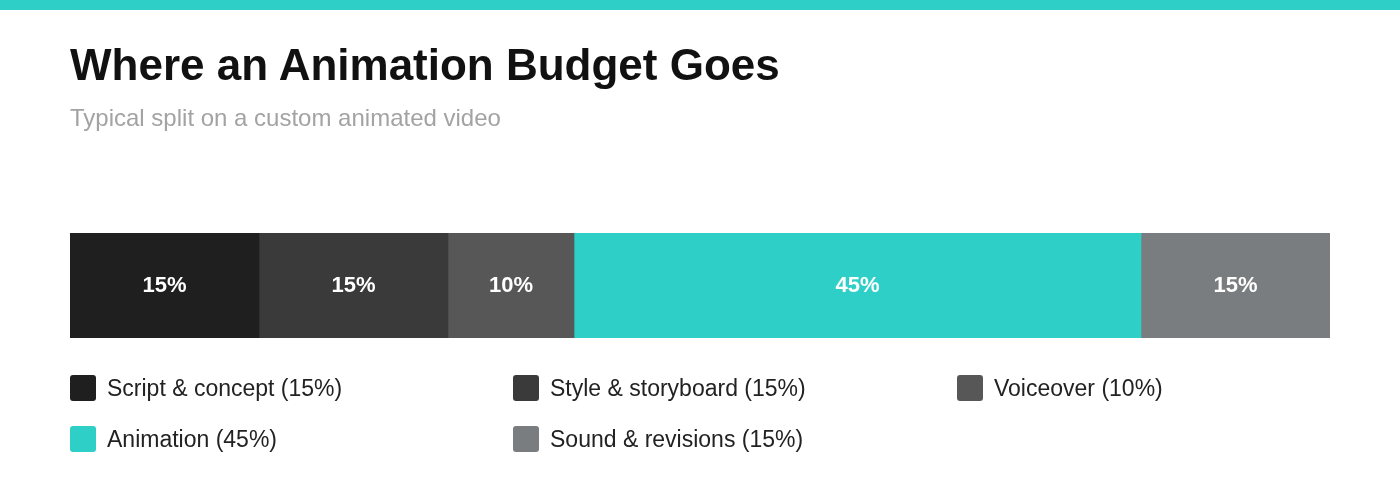 This screenshot has width=1400, height=502. I want to click on data-label: 45%, so click(857, 284).